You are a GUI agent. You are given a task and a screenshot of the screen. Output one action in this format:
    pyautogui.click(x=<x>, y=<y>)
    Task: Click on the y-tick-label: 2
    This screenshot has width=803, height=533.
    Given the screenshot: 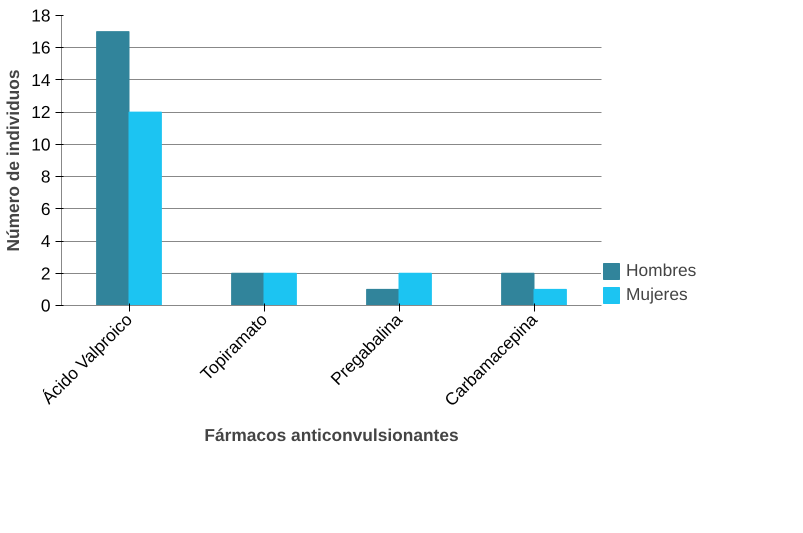 What is the action you would take?
    pyautogui.click(x=45, y=273)
    